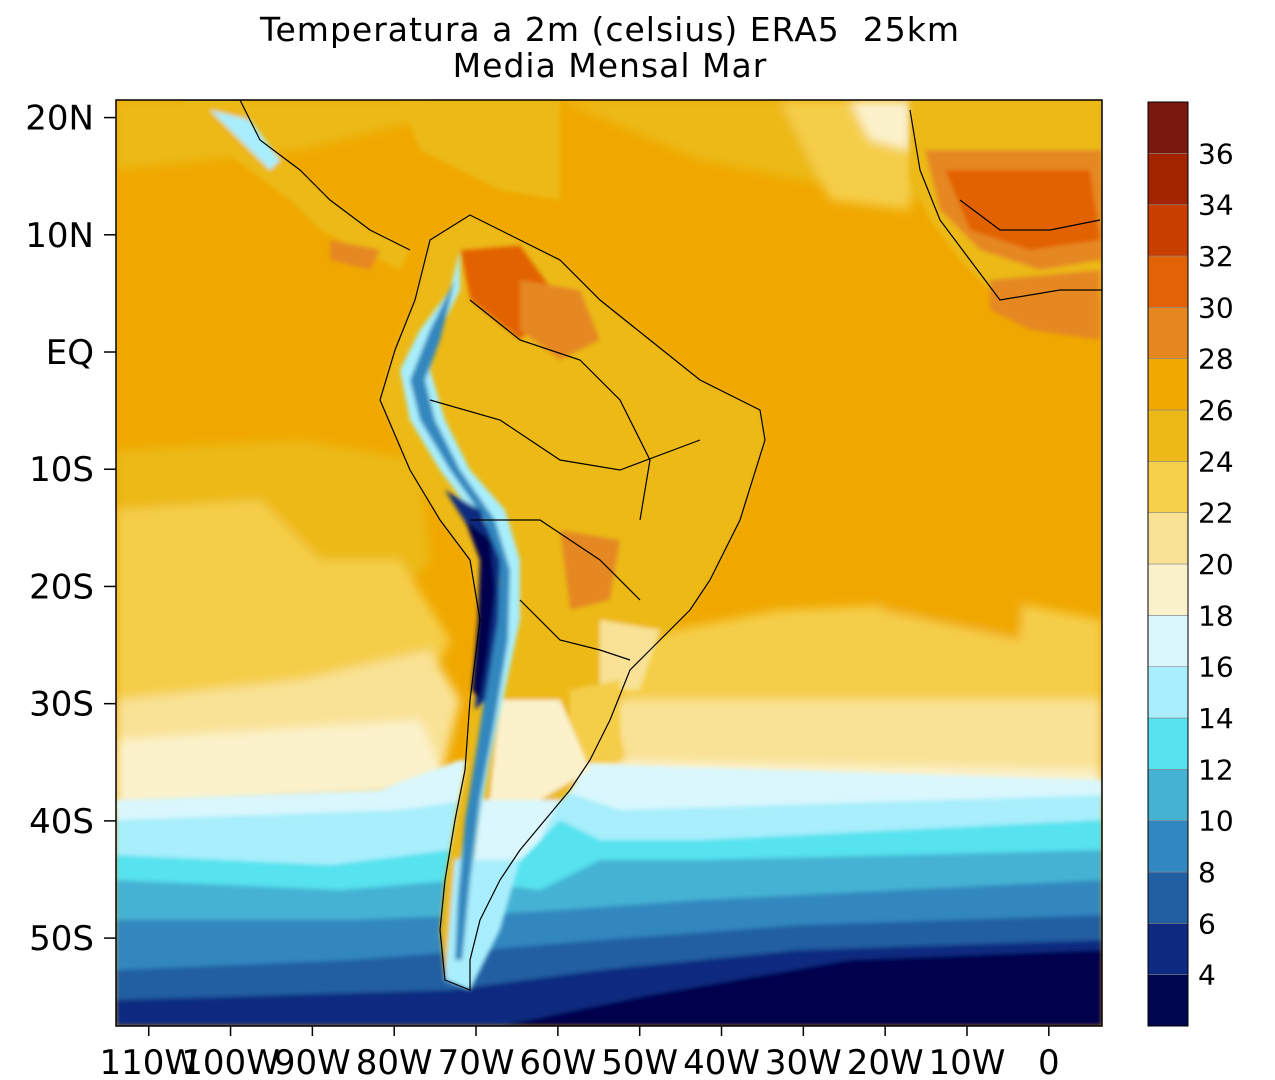 The height and width of the screenshot is (1080, 1275). I want to click on x-tick-label: 30W, so click(803, 1061).